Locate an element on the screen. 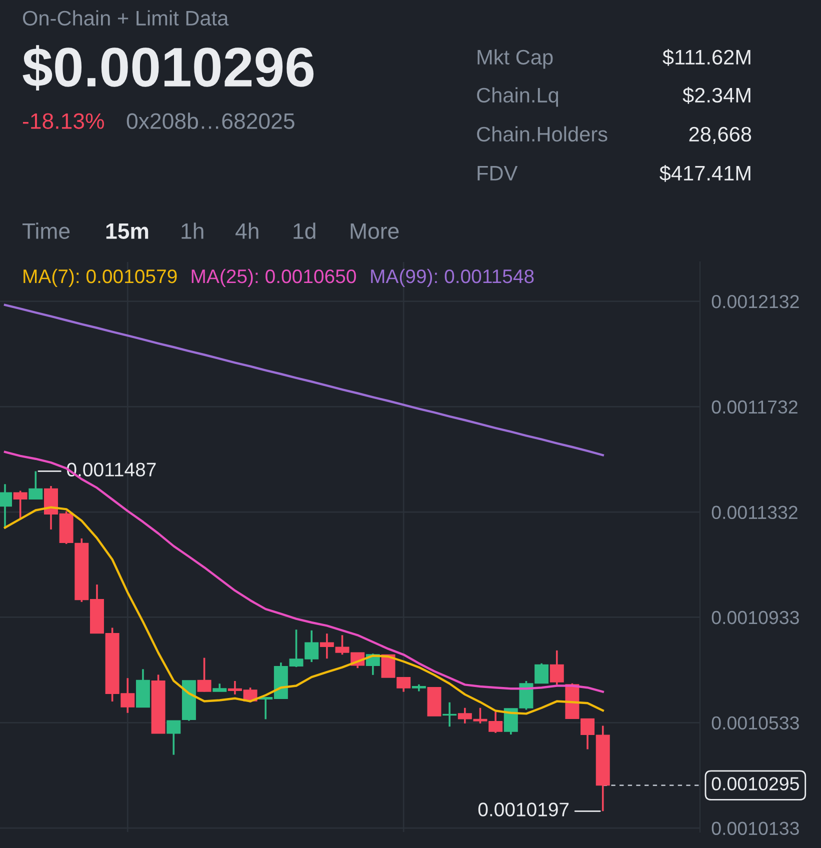 This screenshot has height=848, width=821. text: MA(7): 0.0010579 is located at coordinates (100, 278).